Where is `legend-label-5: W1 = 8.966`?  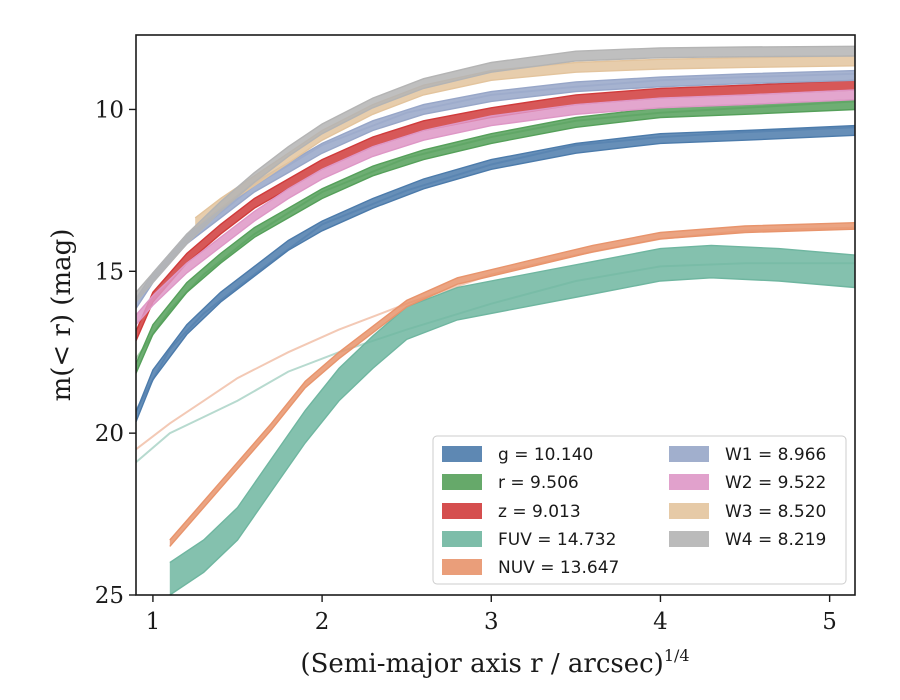
legend-label-5: W1 = 8.966 is located at coordinates (775, 455).